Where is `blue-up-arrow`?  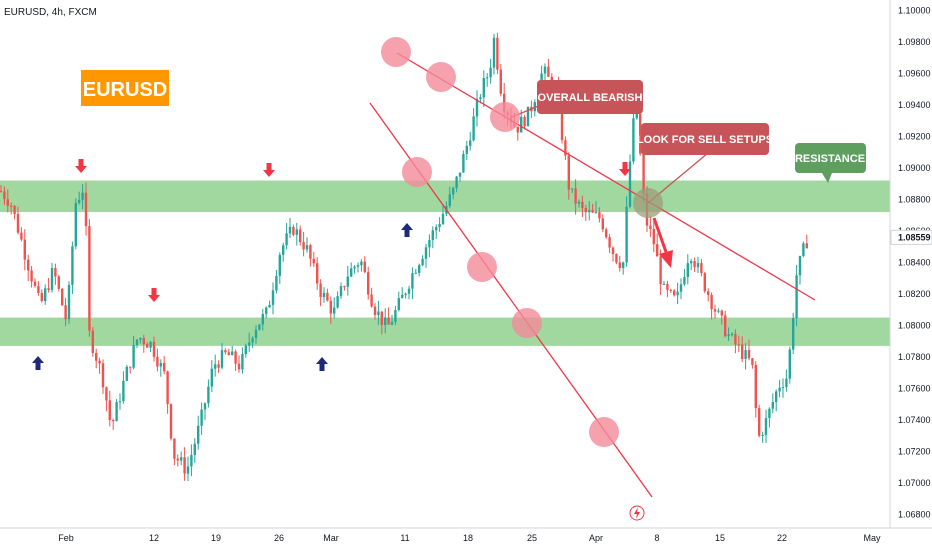 blue-up-arrow is located at coordinates (407, 230).